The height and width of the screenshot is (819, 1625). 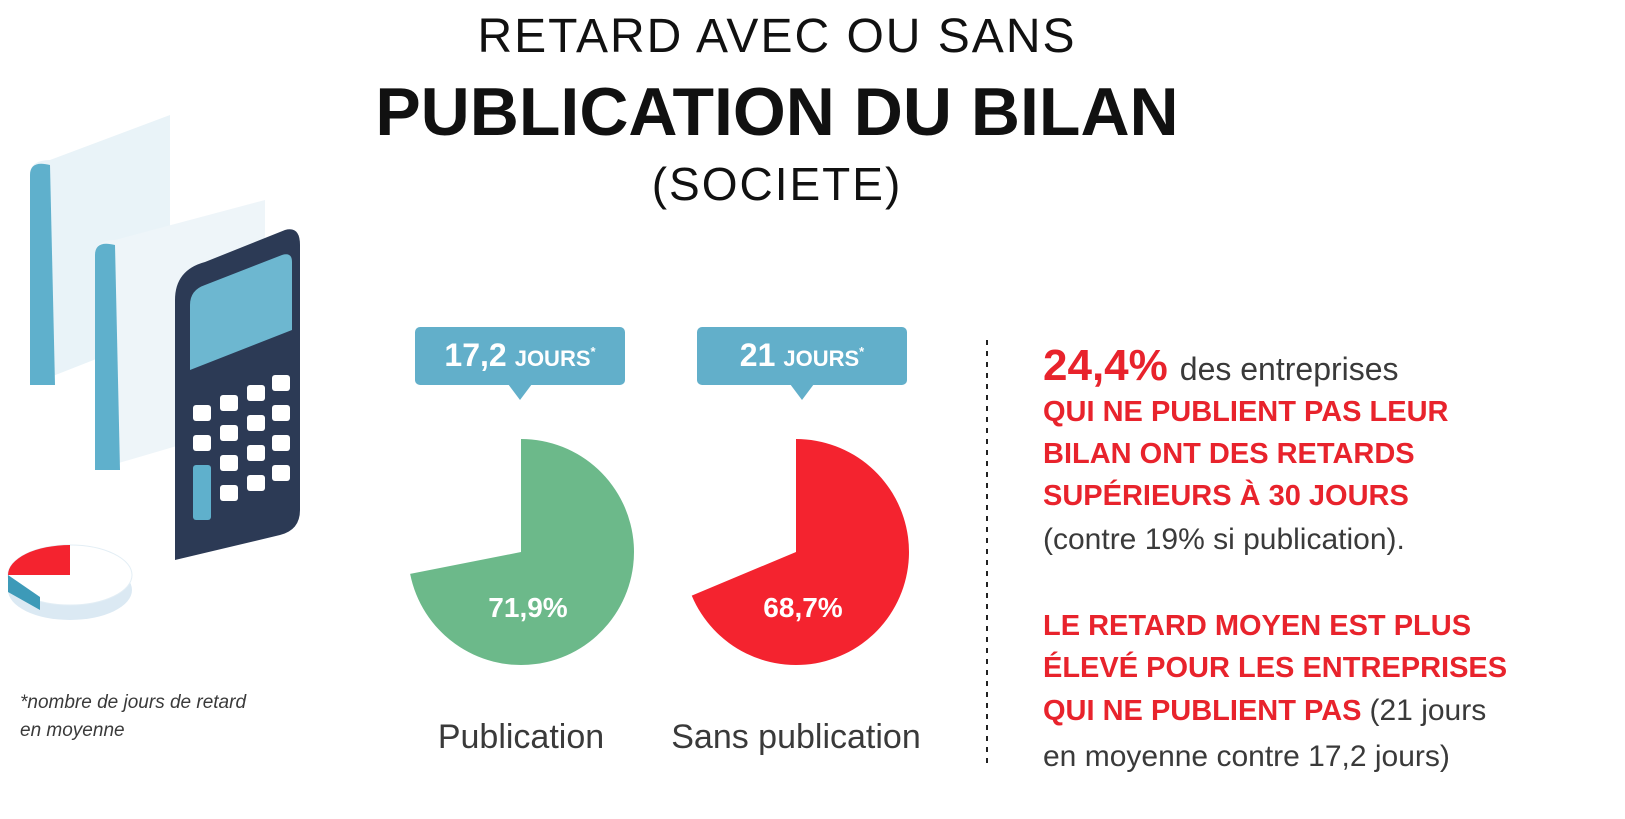 I want to click on title-line-3: (SOCIETE), so click(x=777, y=184).